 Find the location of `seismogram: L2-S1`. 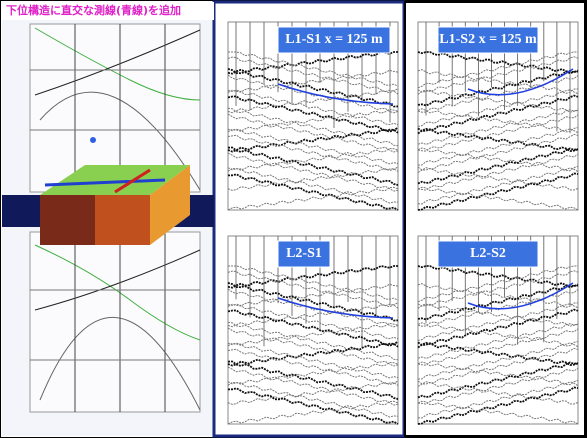

seismogram: L2-S1 is located at coordinates (313, 330).